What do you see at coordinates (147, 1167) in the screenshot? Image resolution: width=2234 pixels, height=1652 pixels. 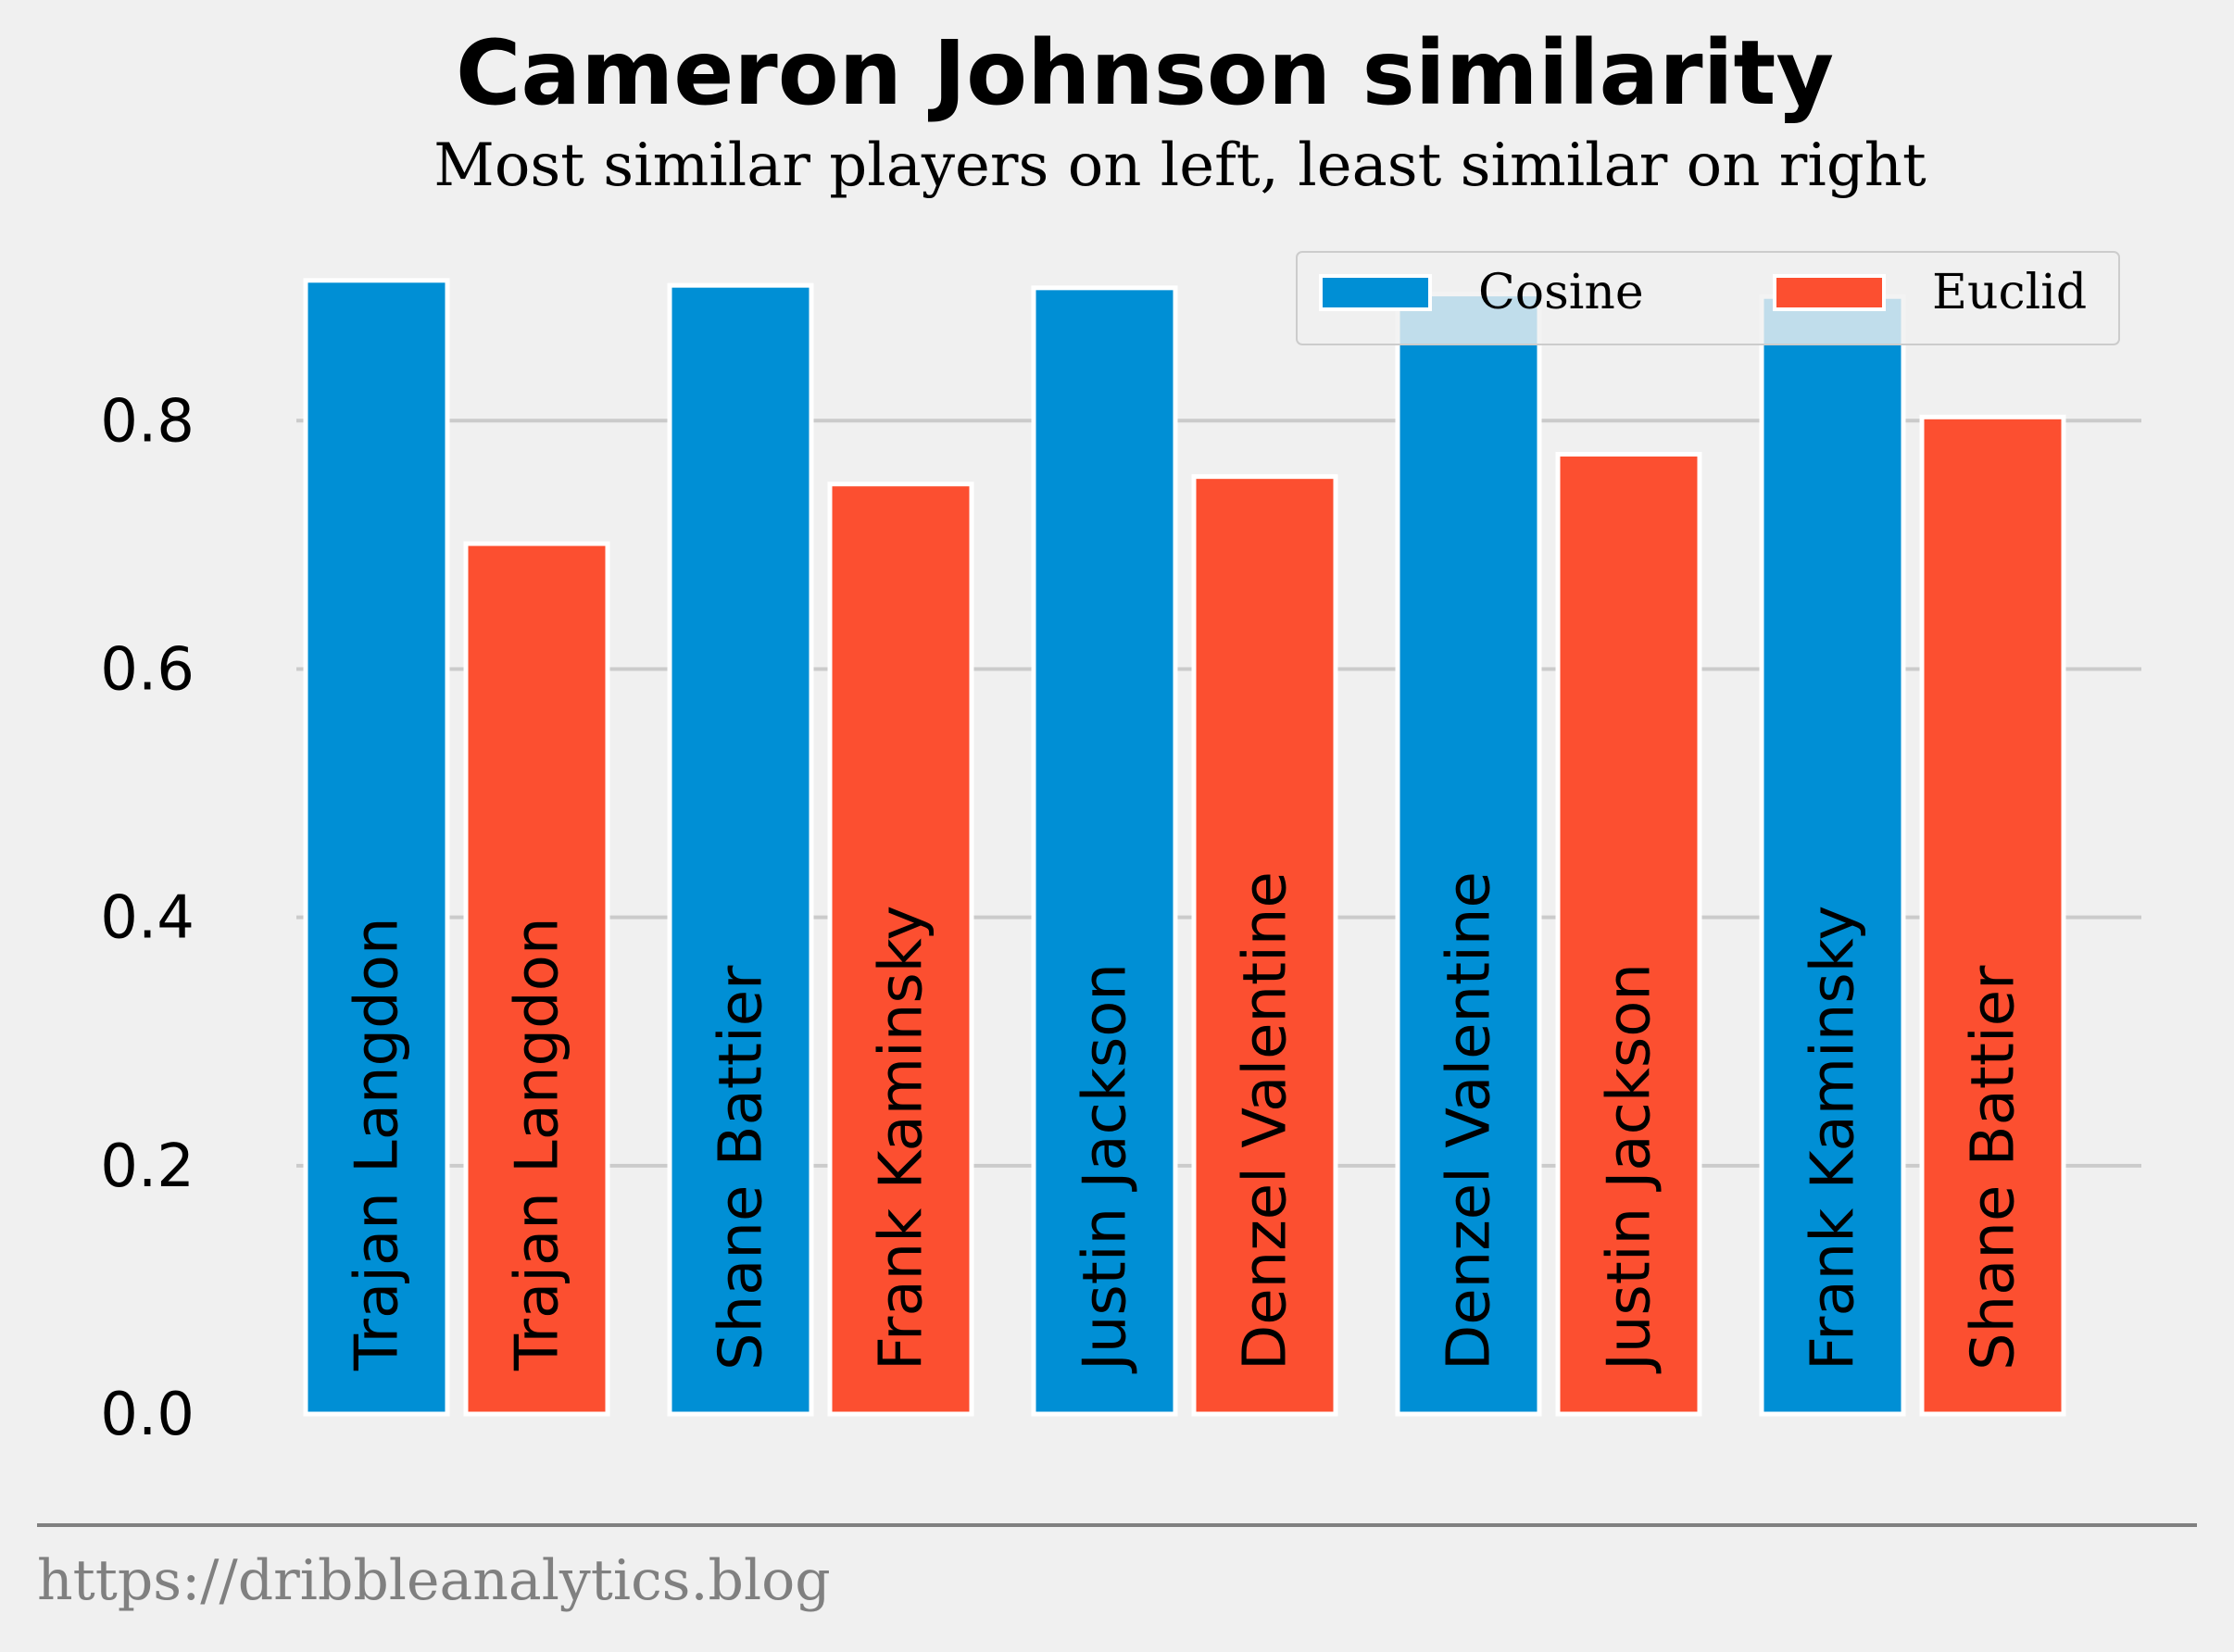 I see `y-tick-label: 0.2` at bounding box center [147, 1167].